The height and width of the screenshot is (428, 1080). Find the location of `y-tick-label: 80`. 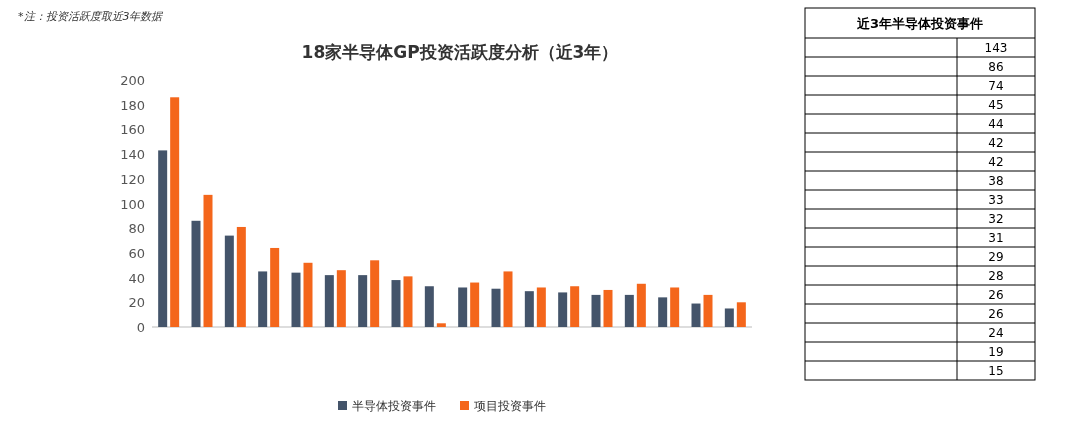

y-tick-label: 80 is located at coordinates (136, 229).